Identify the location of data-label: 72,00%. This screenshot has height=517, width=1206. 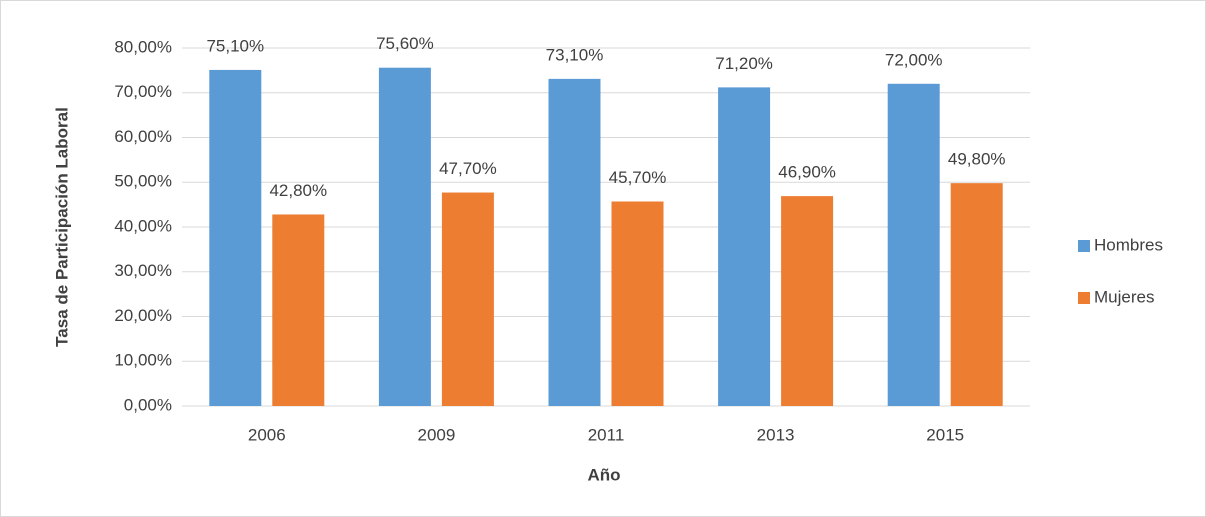
(914, 59).